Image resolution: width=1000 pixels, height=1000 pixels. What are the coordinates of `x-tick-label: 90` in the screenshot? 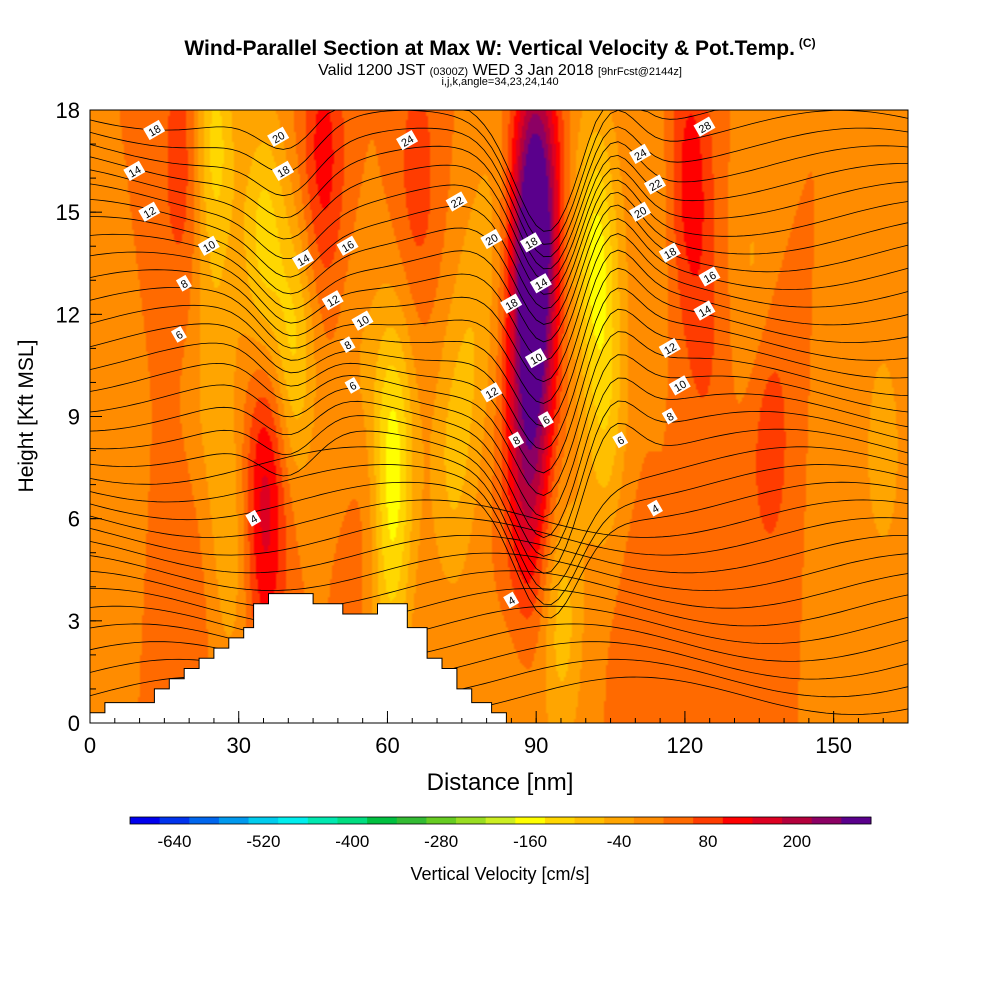 It's located at (536, 745).